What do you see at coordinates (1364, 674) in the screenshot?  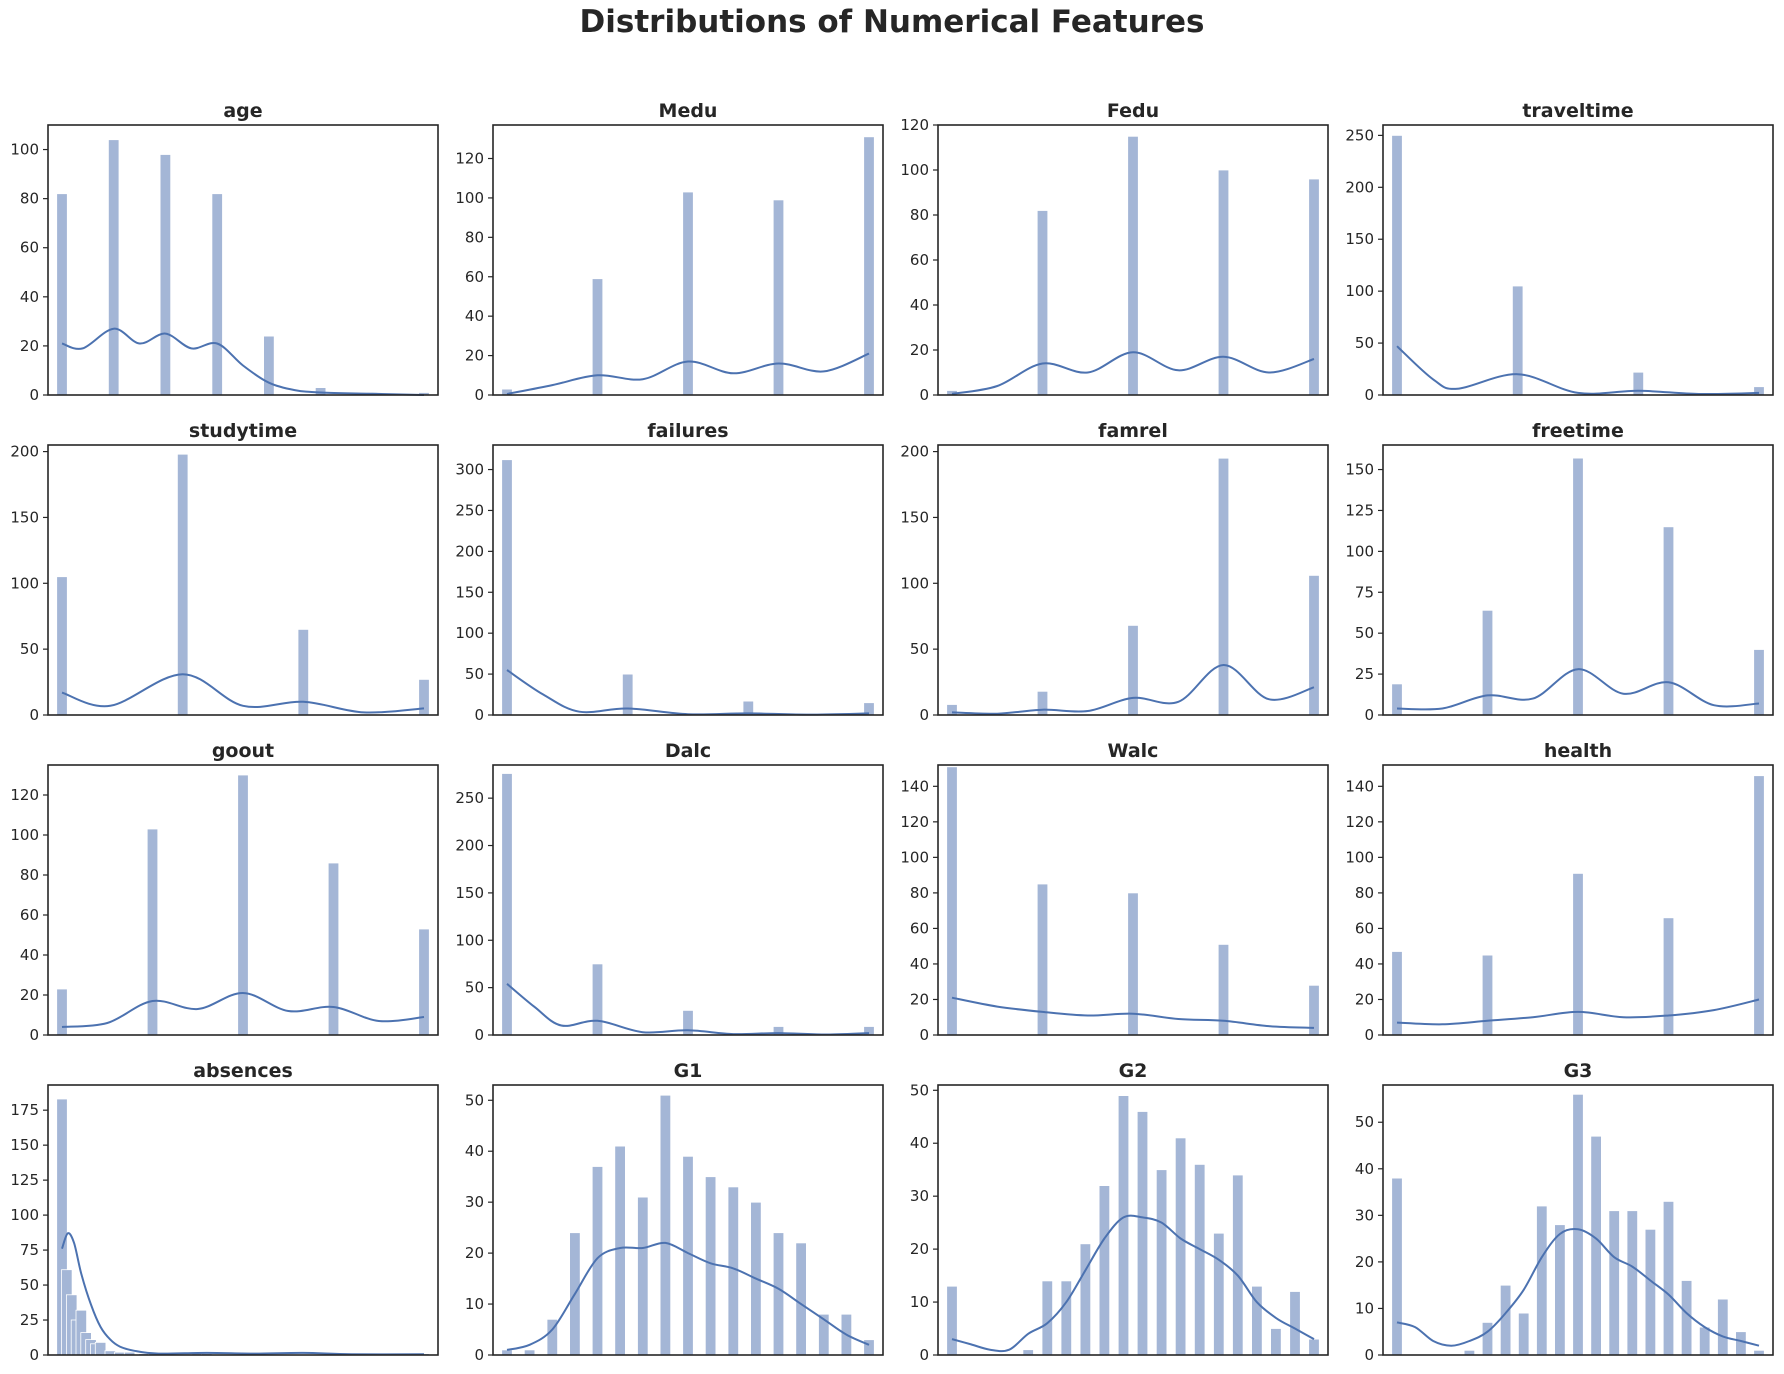 I see `y-tick-label: 25` at bounding box center [1364, 674].